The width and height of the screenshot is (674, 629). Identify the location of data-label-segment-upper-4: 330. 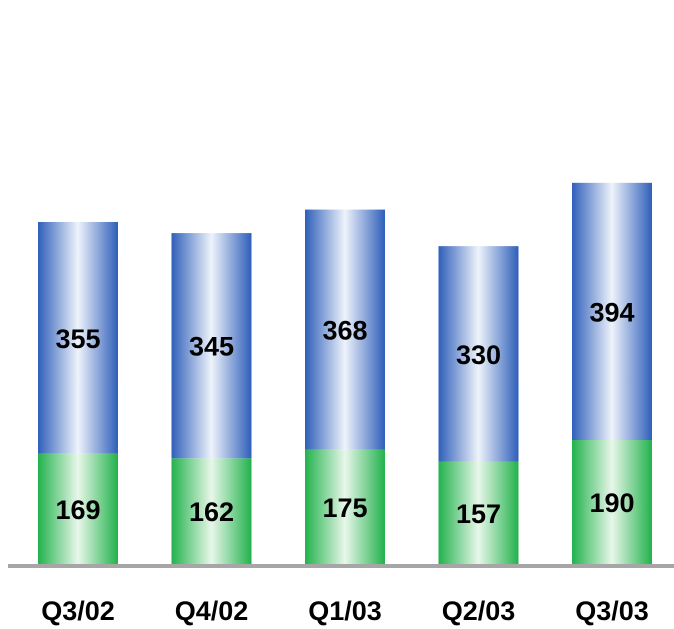
(478, 355).